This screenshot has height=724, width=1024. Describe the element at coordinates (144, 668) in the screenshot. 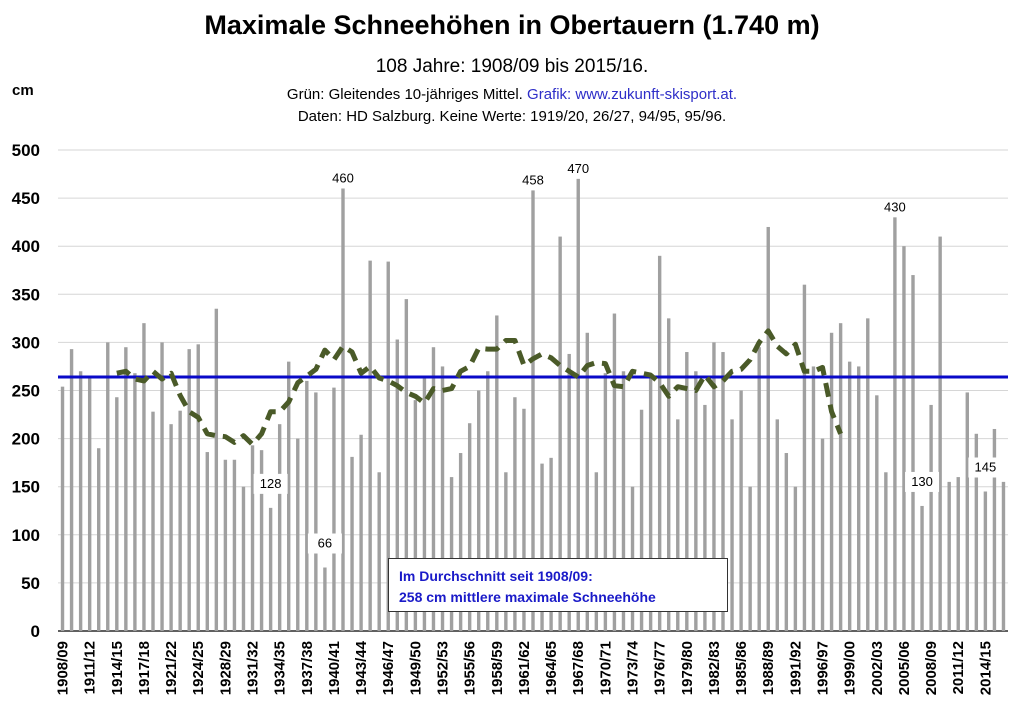

I see `x-tick-label: 1917/18` at that location.